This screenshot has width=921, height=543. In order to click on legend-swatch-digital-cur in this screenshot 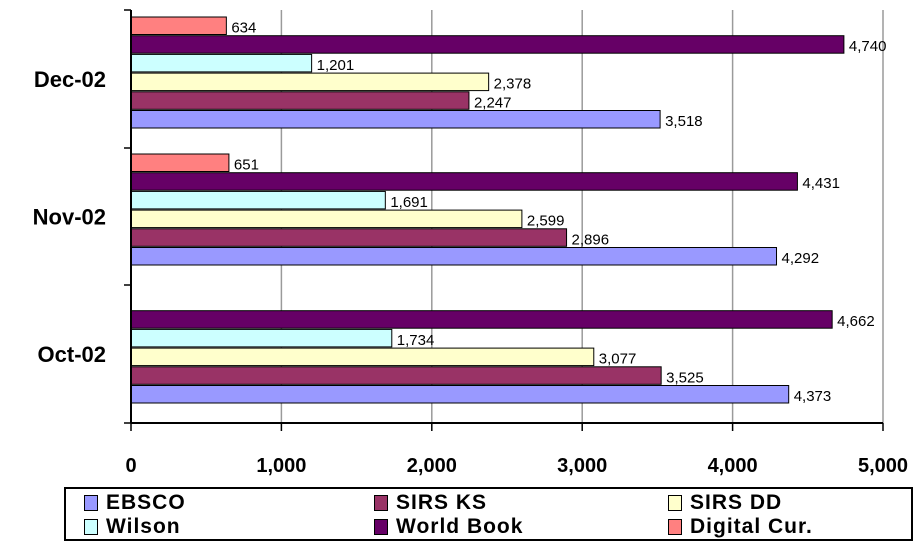, I will do `click(675, 527)`.